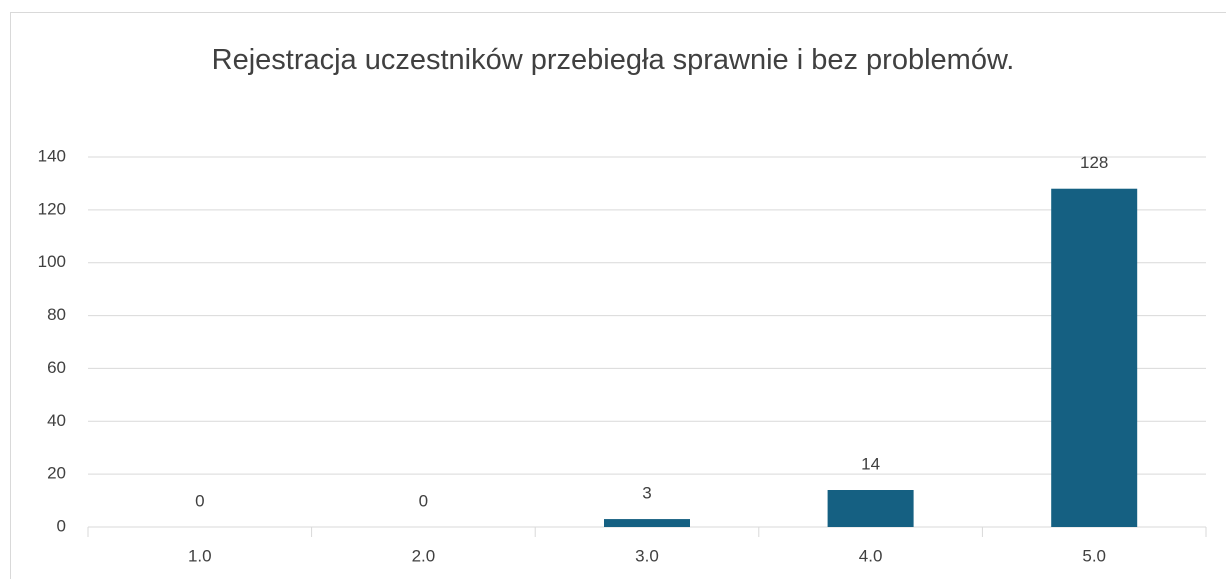 The height and width of the screenshot is (579, 1226). I want to click on x-tick-label: 4.0, so click(871, 555).